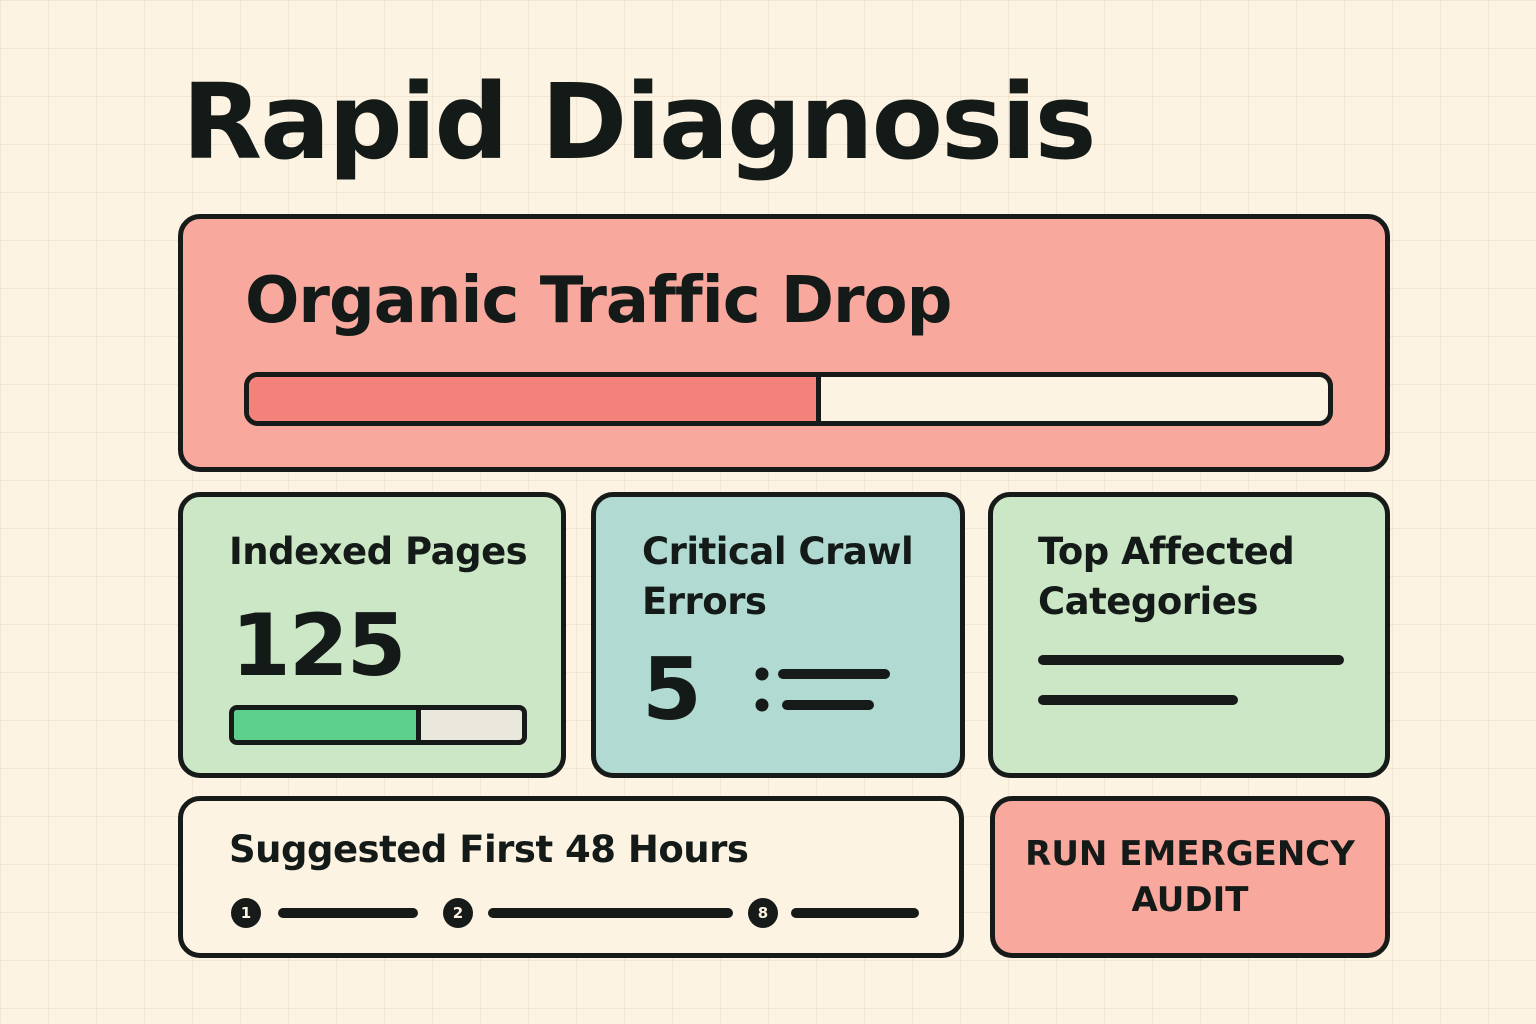 The image size is (1536, 1024). What do you see at coordinates (855, 913) in the screenshot?
I see `step-3-line` at bounding box center [855, 913].